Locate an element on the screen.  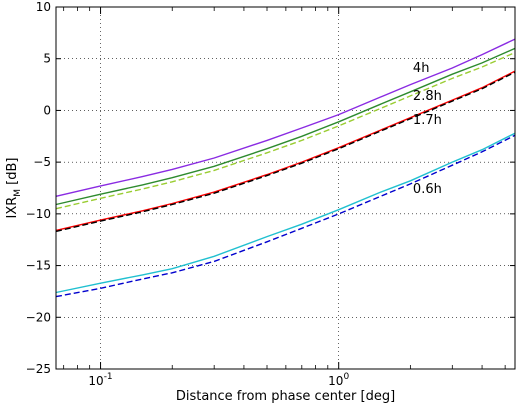
y-tick-label: −10 is located at coordinates (38, 214).